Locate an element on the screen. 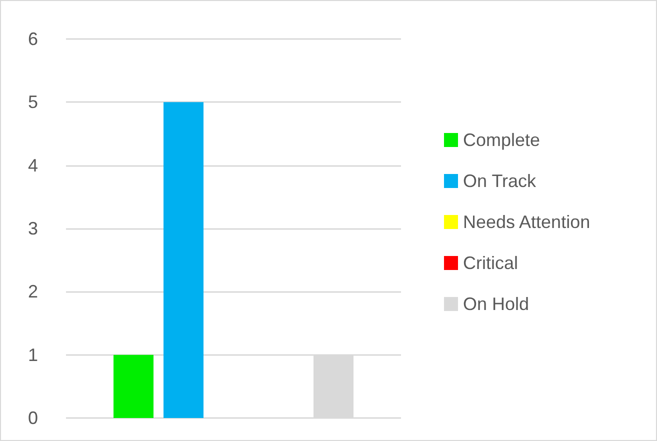 This screenshot has height=441, width=657. legend-label: Critical is located at coordinates (490, 263).